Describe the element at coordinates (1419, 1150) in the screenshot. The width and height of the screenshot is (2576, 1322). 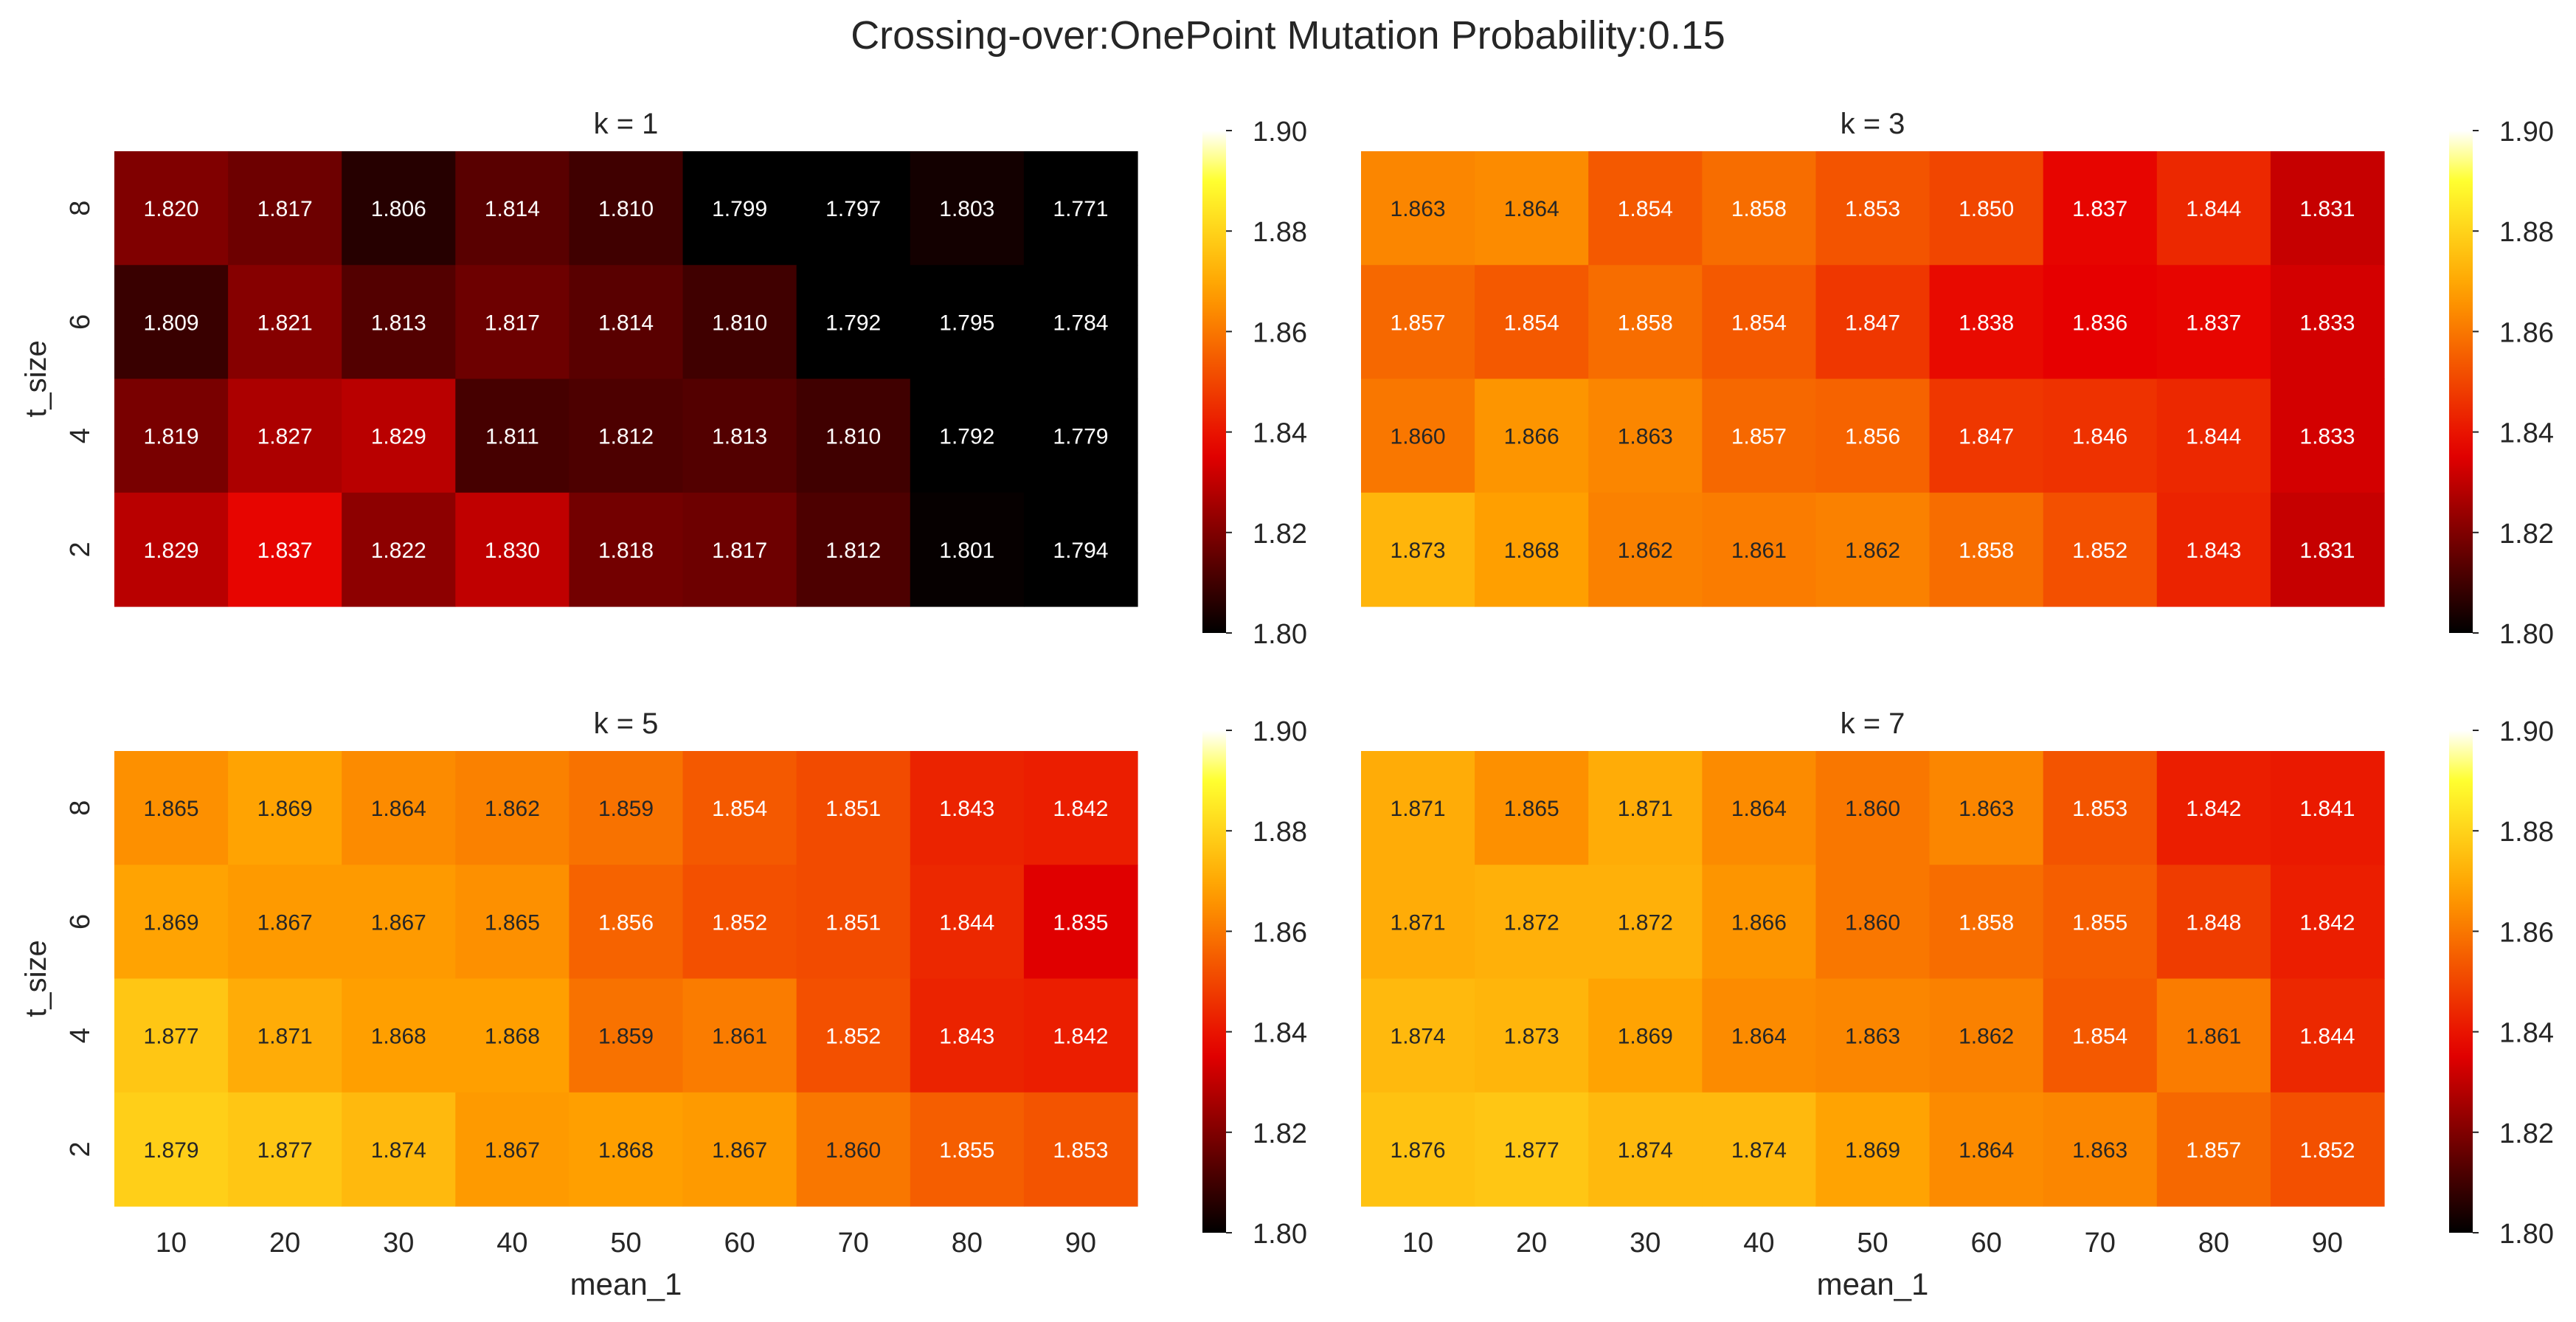
I see `cell-value-label: 1.876` at that location.